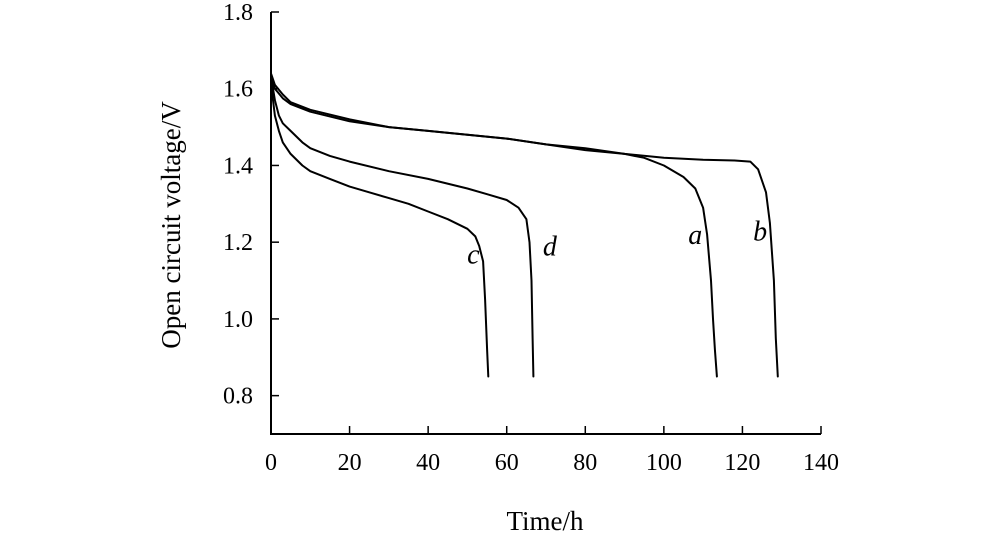 The width and height of the screenshot is (1000, 553). Describe the element at coordinates (238, 397) in the screenshot. I see `y-tick-label: 0.8` at that location.